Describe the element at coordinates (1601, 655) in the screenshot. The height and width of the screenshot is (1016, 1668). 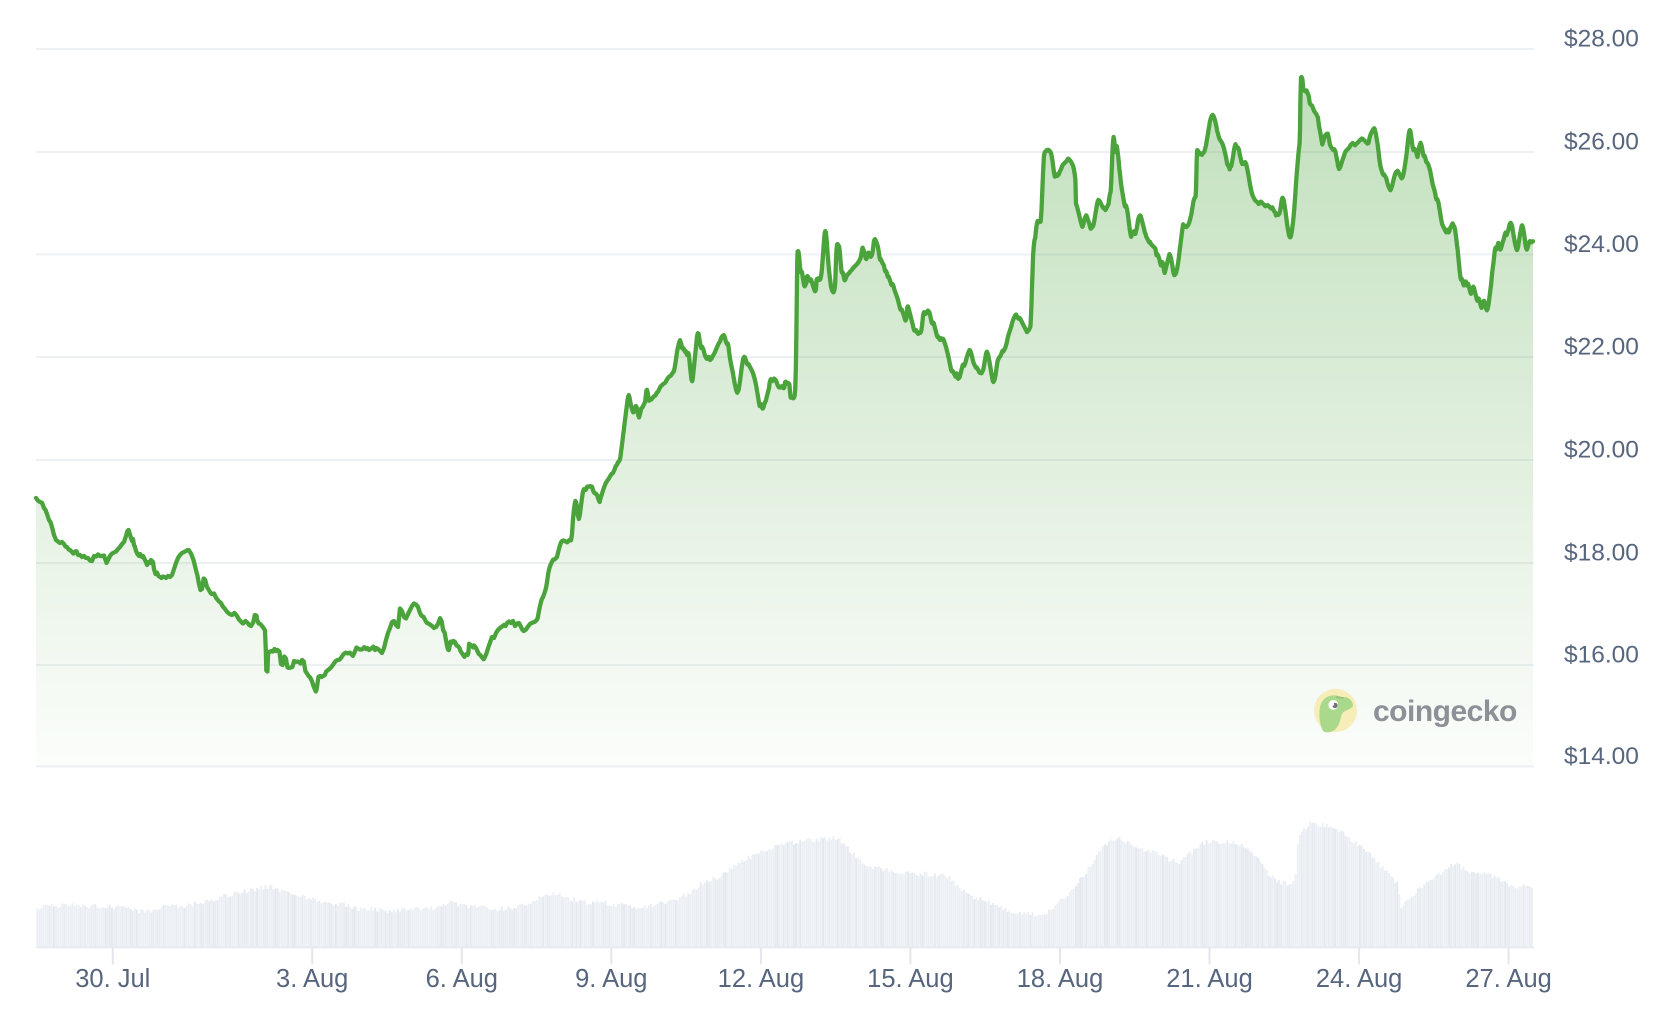
I see `svg-text: $16.00` at that location.